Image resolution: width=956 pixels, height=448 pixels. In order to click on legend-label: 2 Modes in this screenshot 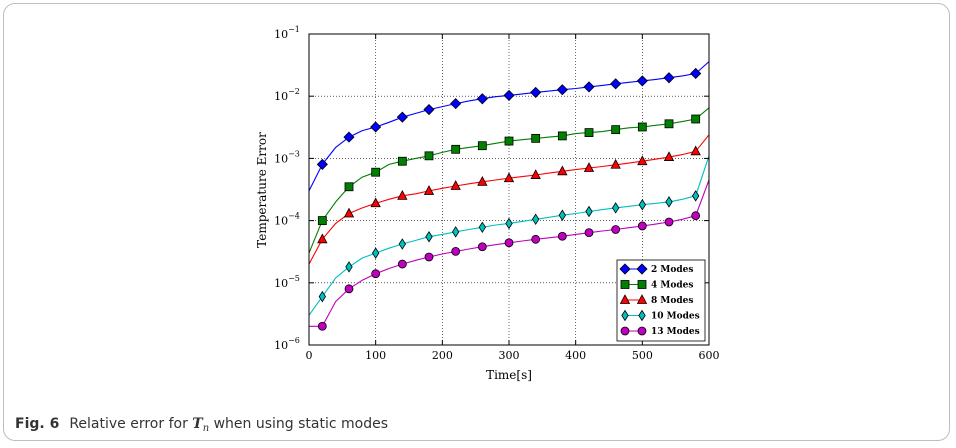, I will do `click(672, 270)`.